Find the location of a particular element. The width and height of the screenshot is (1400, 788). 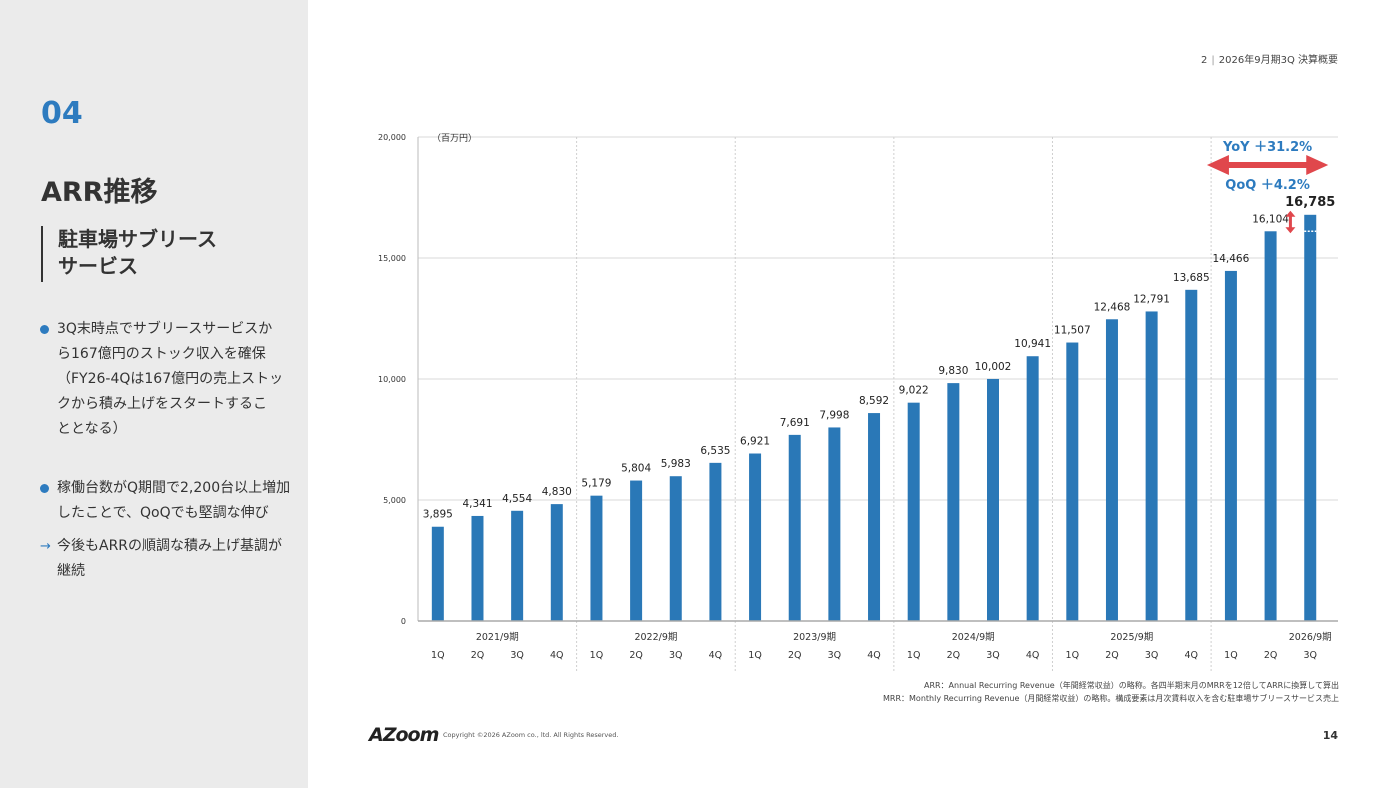

subtitle-block: 駐車場サブリース サービス is located at coordinates (129, 254).